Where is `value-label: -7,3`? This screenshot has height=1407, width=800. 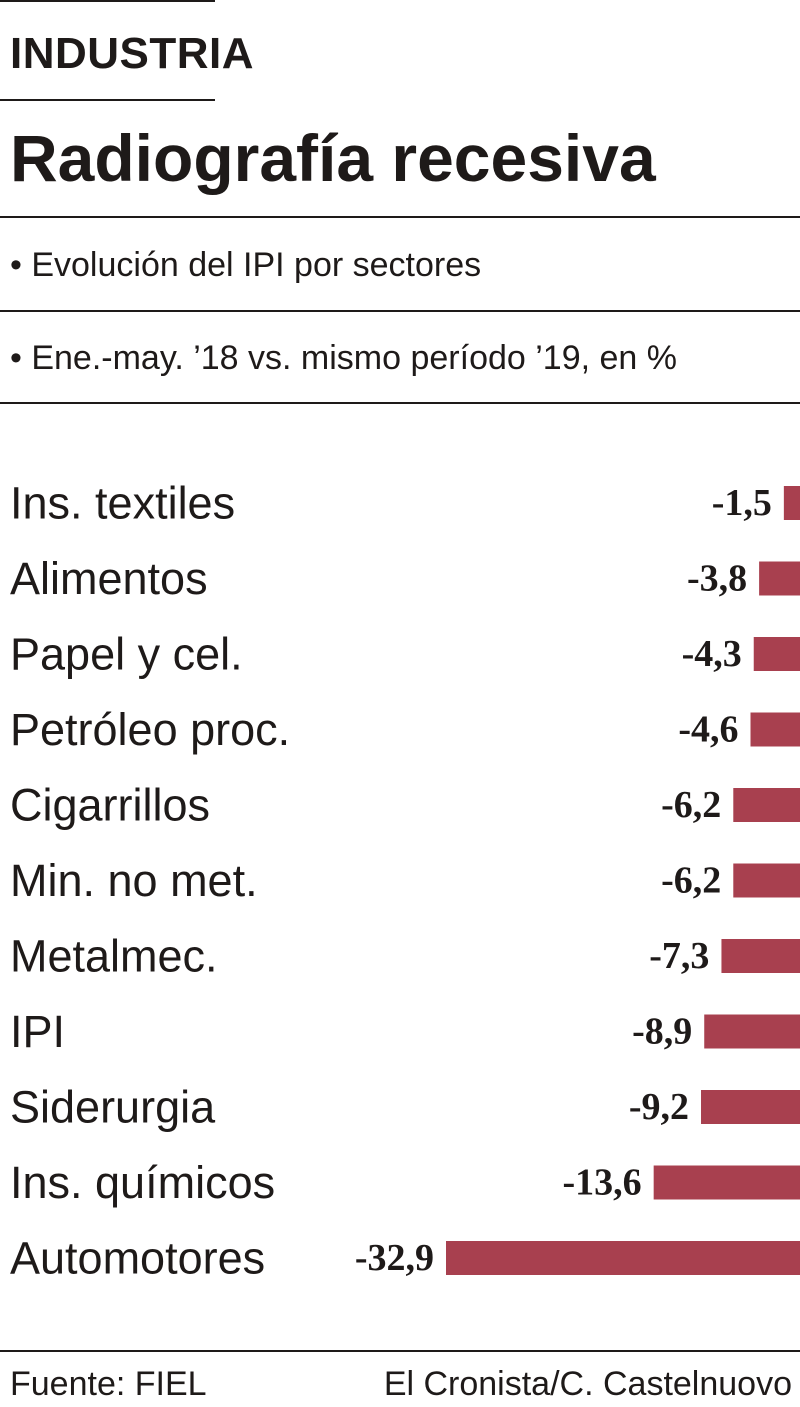 value-label: -7,3 is located at coordinates (679, 956).